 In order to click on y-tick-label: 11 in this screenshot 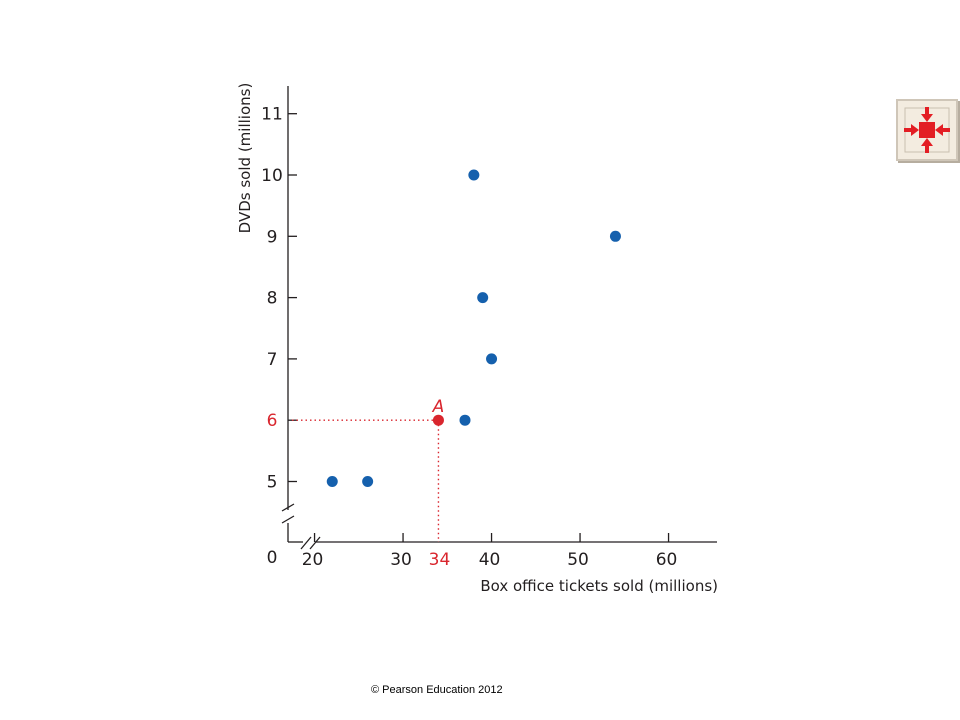, I will do `click(272, 115)`.